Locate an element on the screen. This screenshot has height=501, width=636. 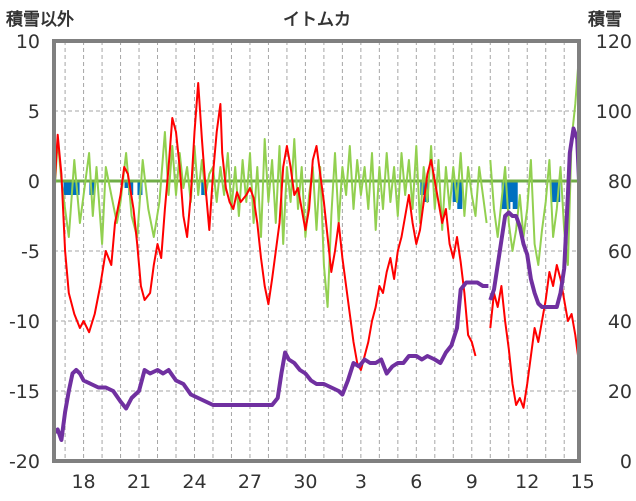
right-axis-label: 積雪 is located at coordinates (605, 19).